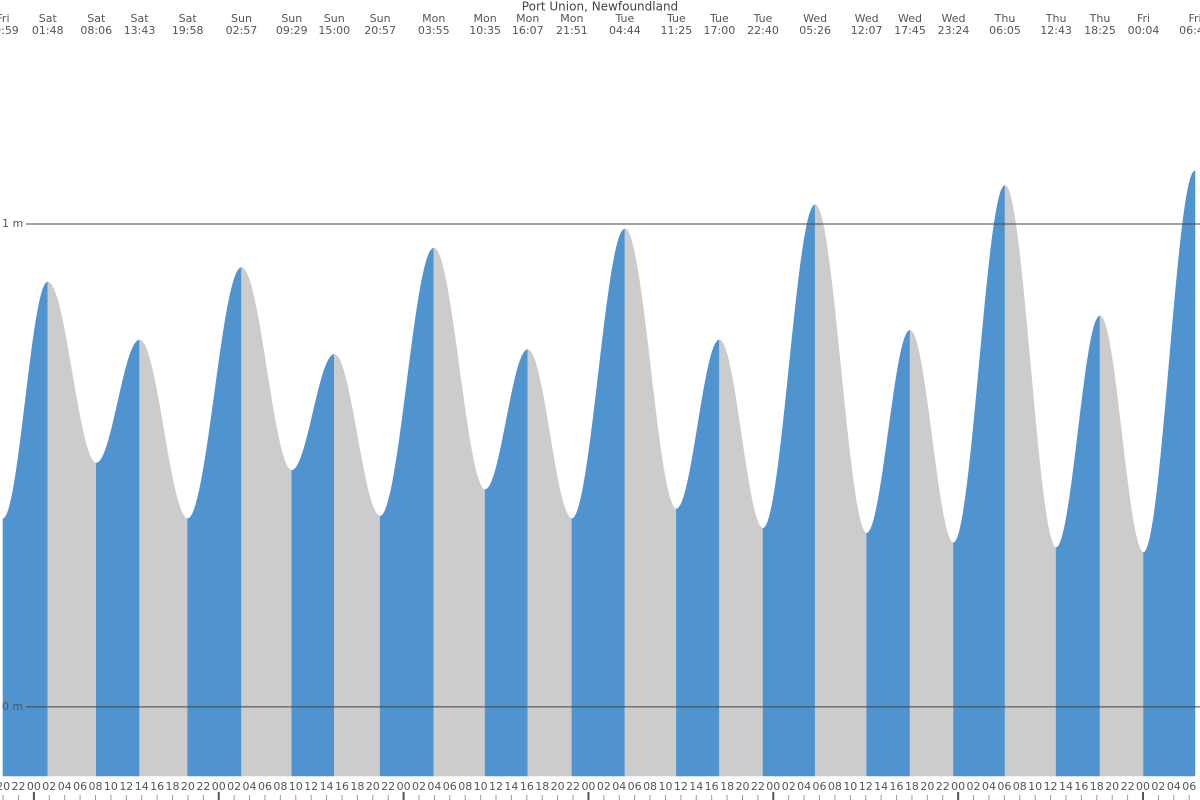 The image size is (1200, 800). Describe the element at coordinates (1100, 30) in the screenshot. I see `extreme-time: 18:25` at that location.